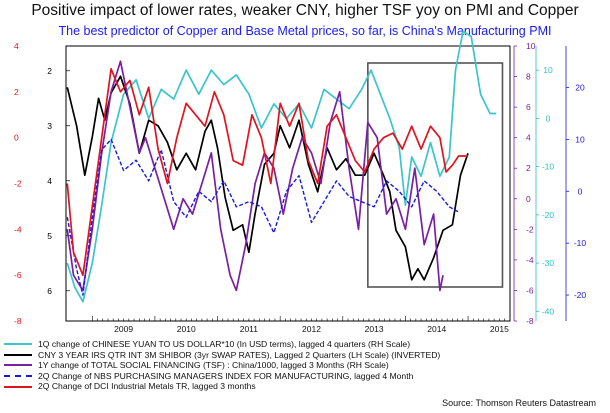 The width and height of the screenshot is (610, 413). I want to click on x-tick-label: 2014, so click(436, 329).